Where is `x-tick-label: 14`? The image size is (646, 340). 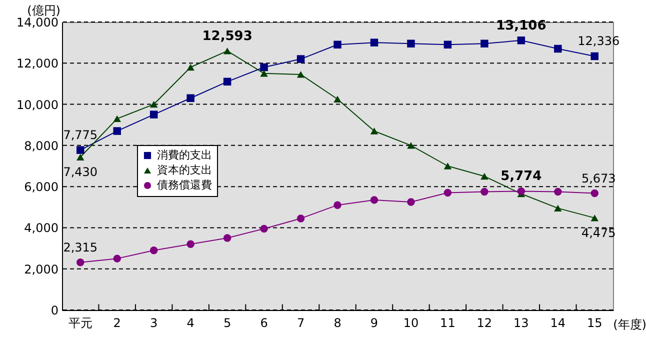
x-tick-label: 14 is located at coordinates (558, 323).